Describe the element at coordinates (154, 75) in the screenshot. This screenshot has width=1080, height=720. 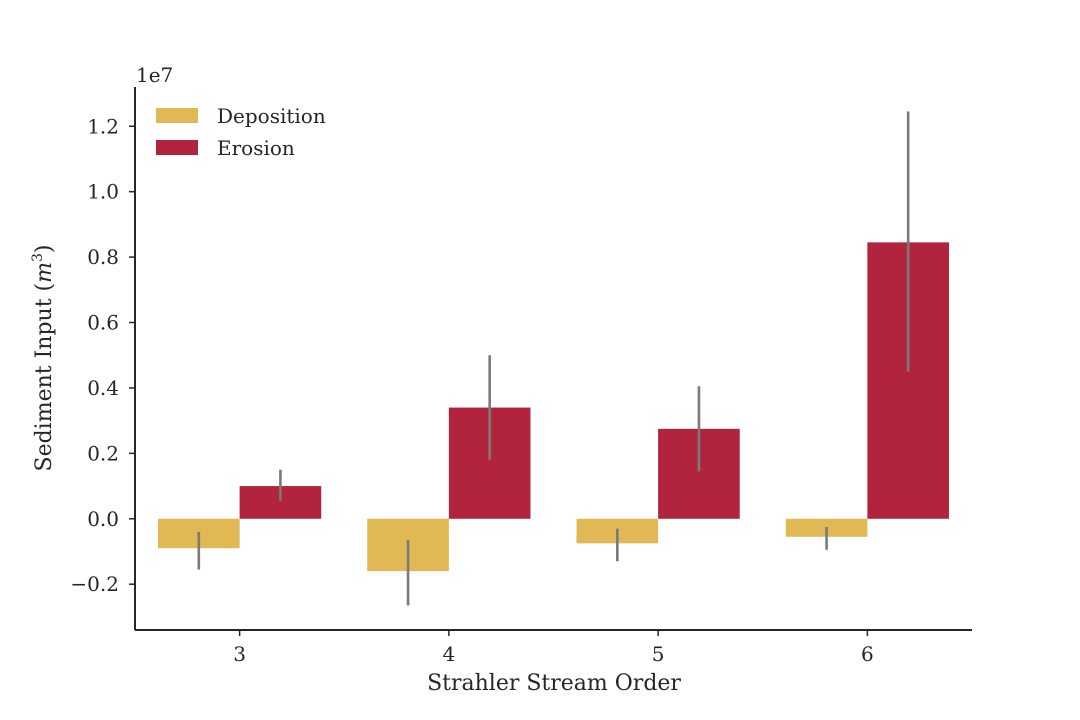
I see `y-offset-label: 1e7` at that location.